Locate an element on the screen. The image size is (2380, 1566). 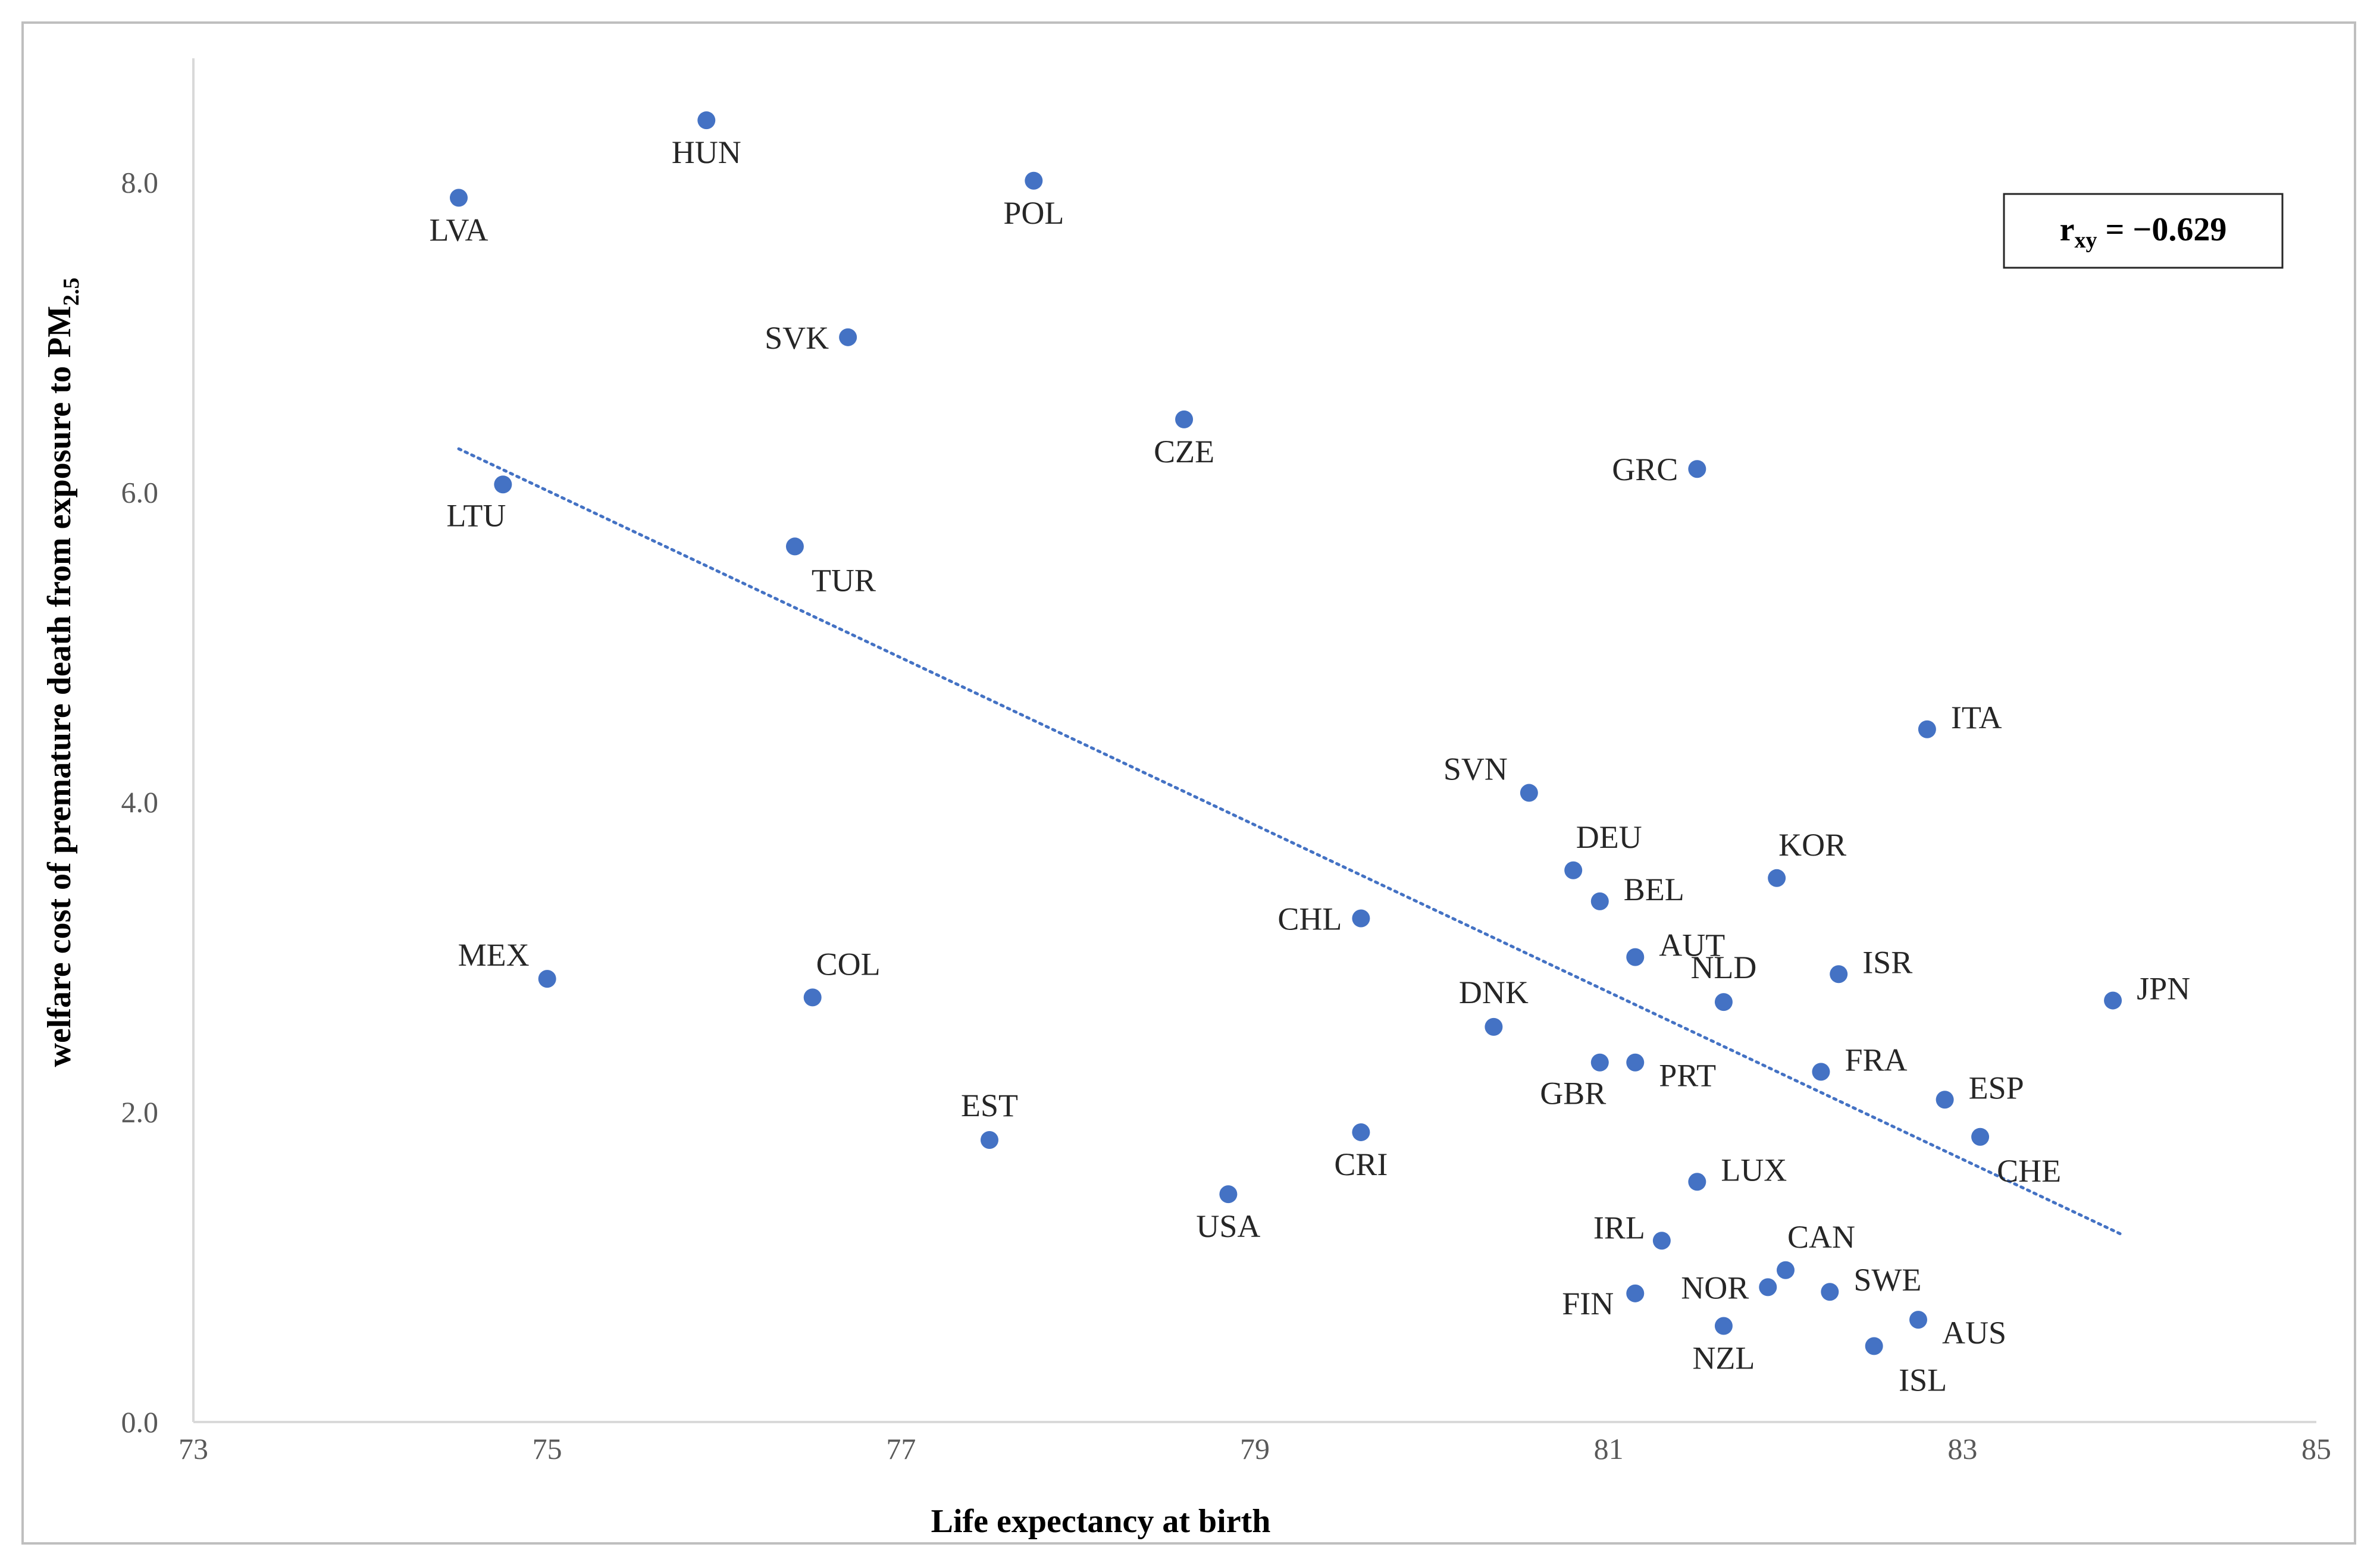
point-label-isl: ISL is located at coordinates (1923, 1380).